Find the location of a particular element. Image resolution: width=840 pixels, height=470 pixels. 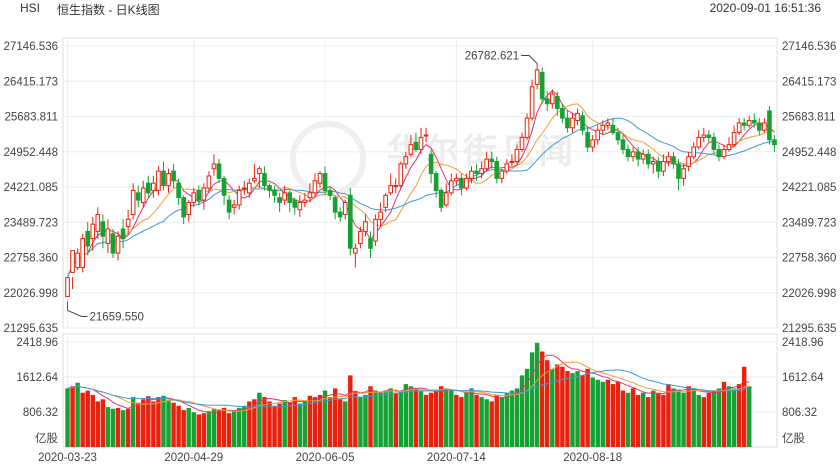

low-annotation-leader is located at coordinates (77, 313).